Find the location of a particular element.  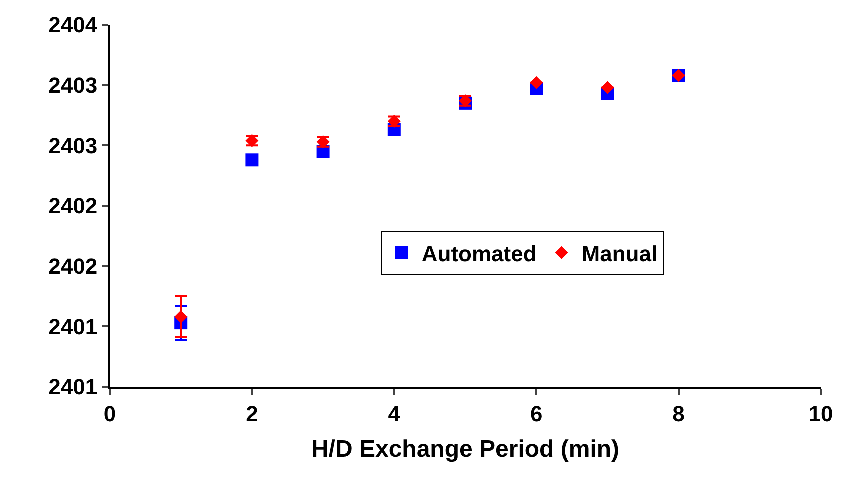

x-tick-label: 2 is located at coordinates (252, 413).